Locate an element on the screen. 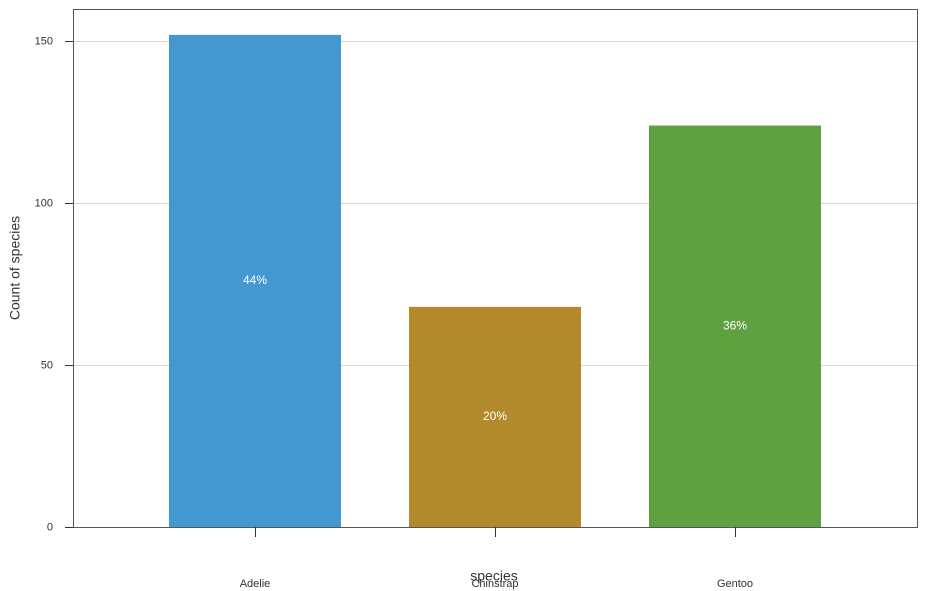  bar-label: 36% is located at coordinates (735, 325).